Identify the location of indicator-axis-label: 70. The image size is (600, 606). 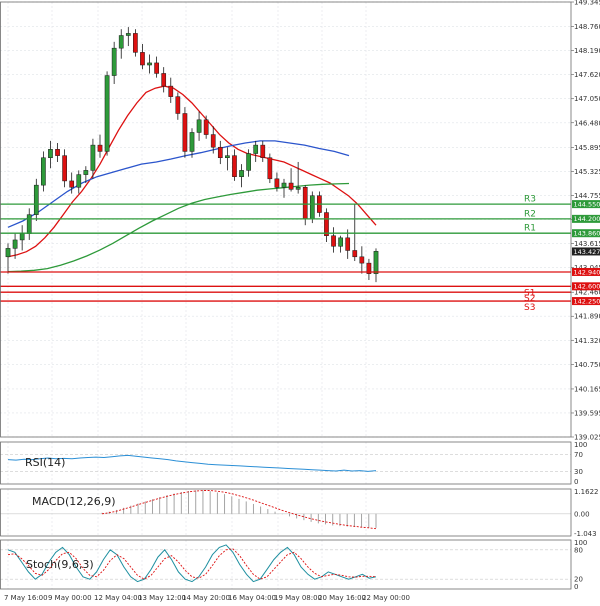
(578, 455).